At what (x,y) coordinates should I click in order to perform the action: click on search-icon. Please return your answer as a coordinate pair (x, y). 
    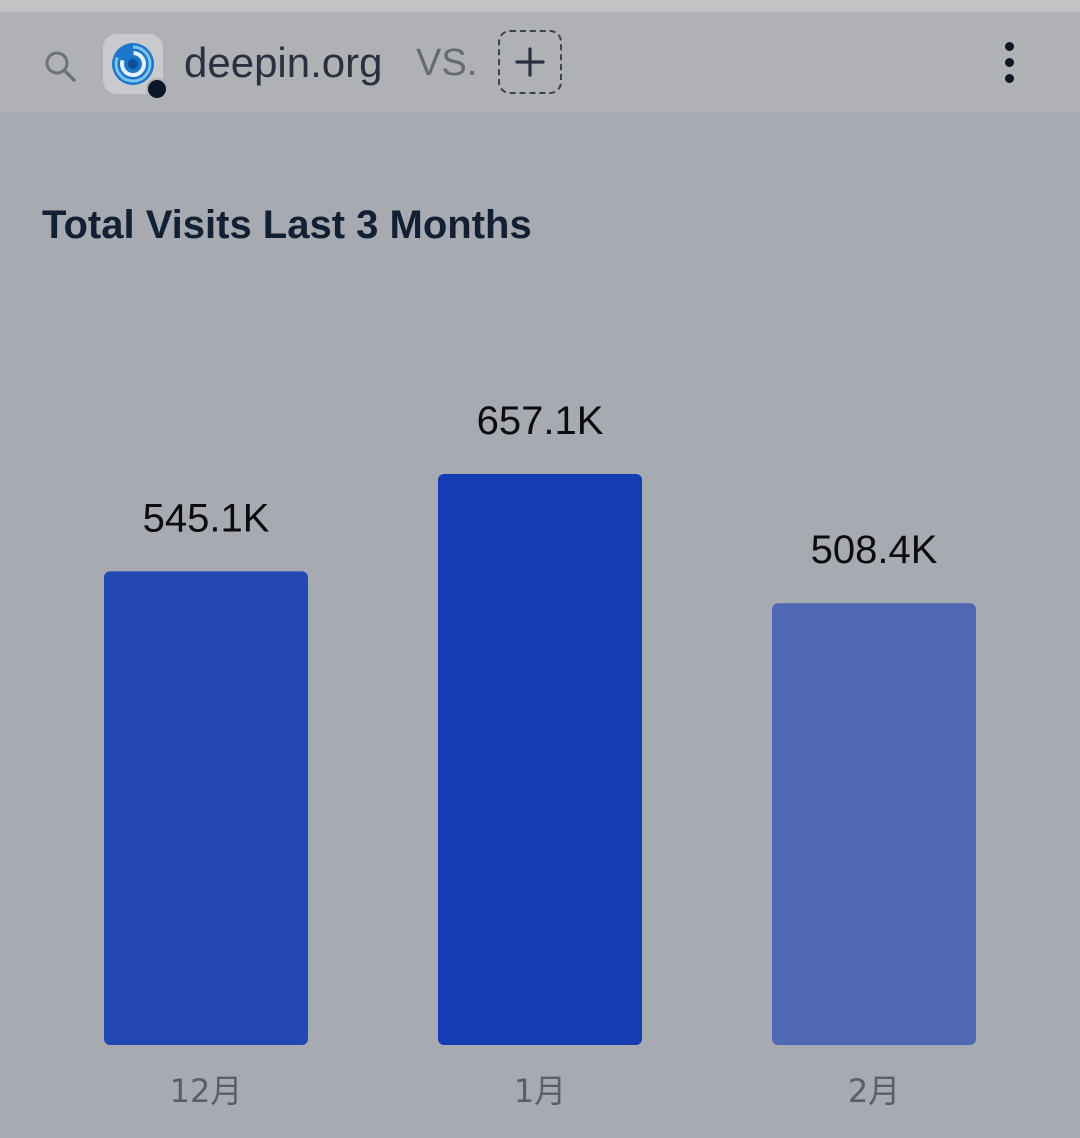
    Looking at the image, I should click on (60, 66).